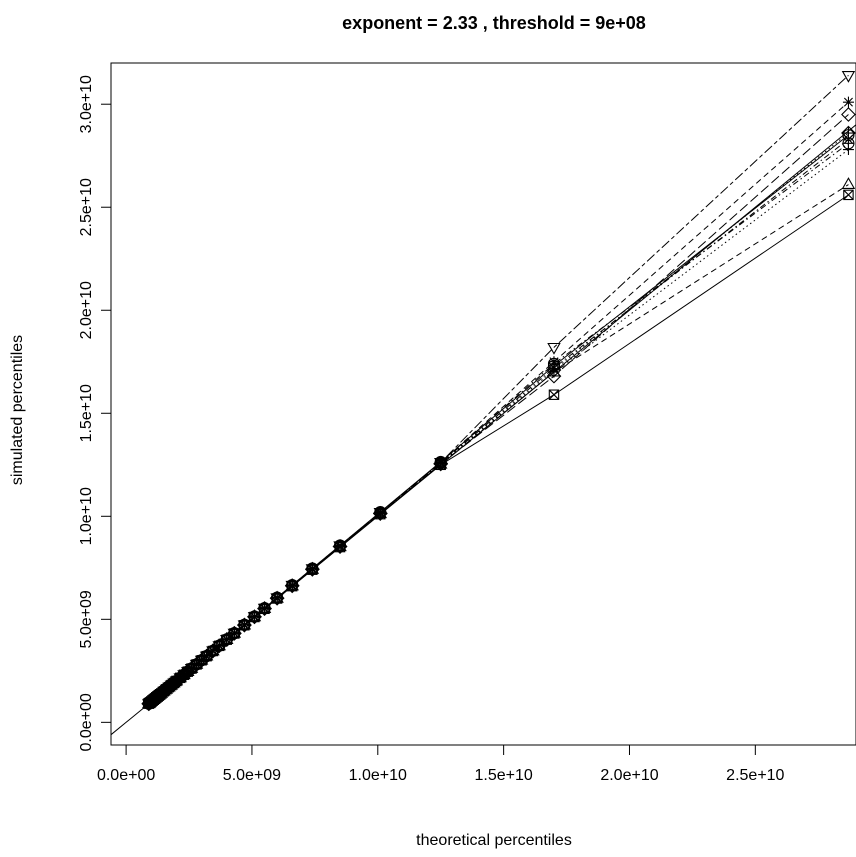 The width and height of the screenshot is (856, 857). What do you see at coordinates (86, 207) in the screenshot?
I see `y-tick-label: 2.5e+10` at bounding box center [86, 207].